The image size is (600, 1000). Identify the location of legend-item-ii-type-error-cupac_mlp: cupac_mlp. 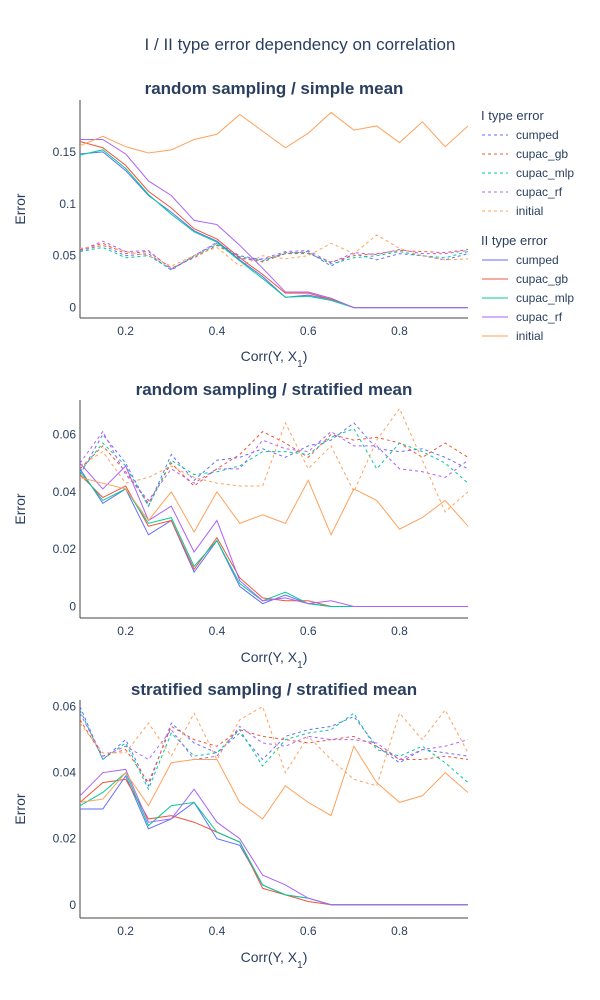
(528, 298).